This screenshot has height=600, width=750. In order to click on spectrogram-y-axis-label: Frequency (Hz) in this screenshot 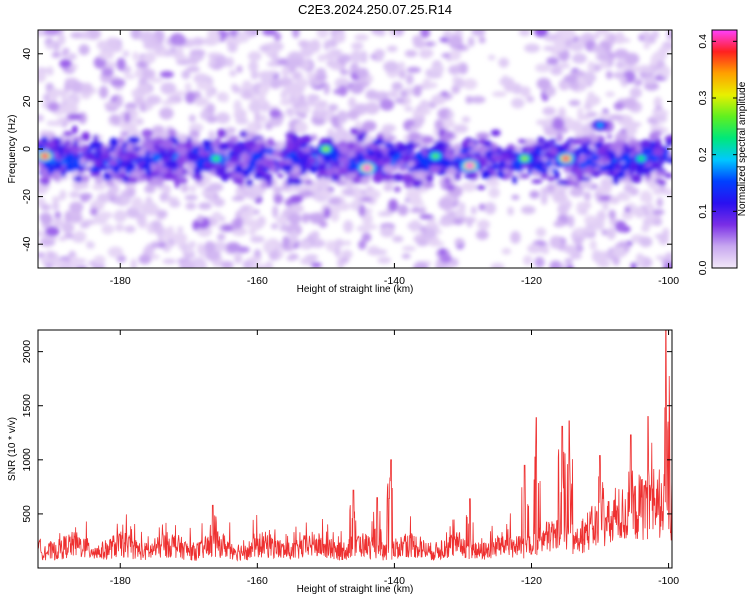, I will do `click(12, 149)`.